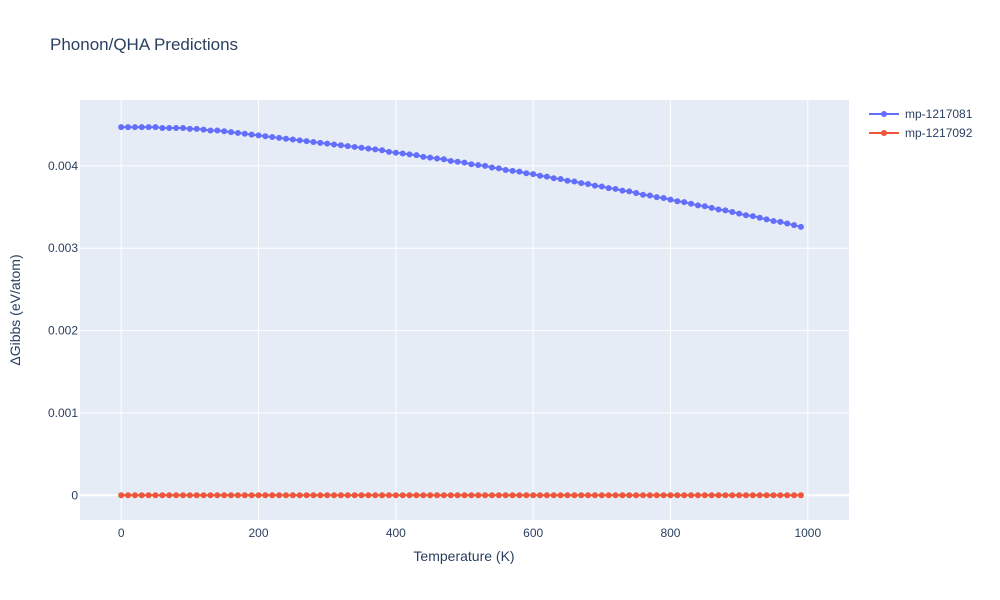 This screenshot has height=600, width=1000. Describe the element at coordinates (921, 114) in the screenshot. I see `legend-item: mp-1217081` at that location.